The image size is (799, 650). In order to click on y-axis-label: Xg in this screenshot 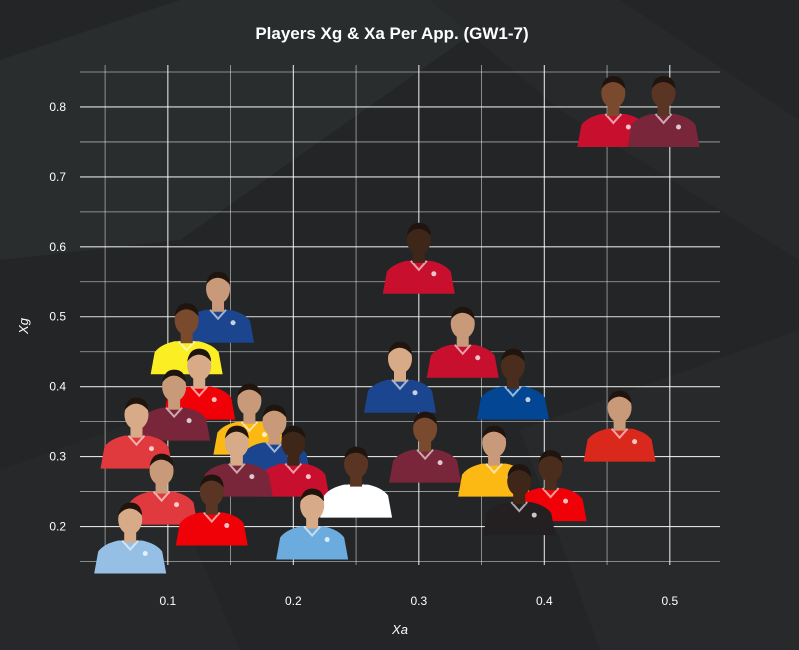, I will do `click(23, 326)`.